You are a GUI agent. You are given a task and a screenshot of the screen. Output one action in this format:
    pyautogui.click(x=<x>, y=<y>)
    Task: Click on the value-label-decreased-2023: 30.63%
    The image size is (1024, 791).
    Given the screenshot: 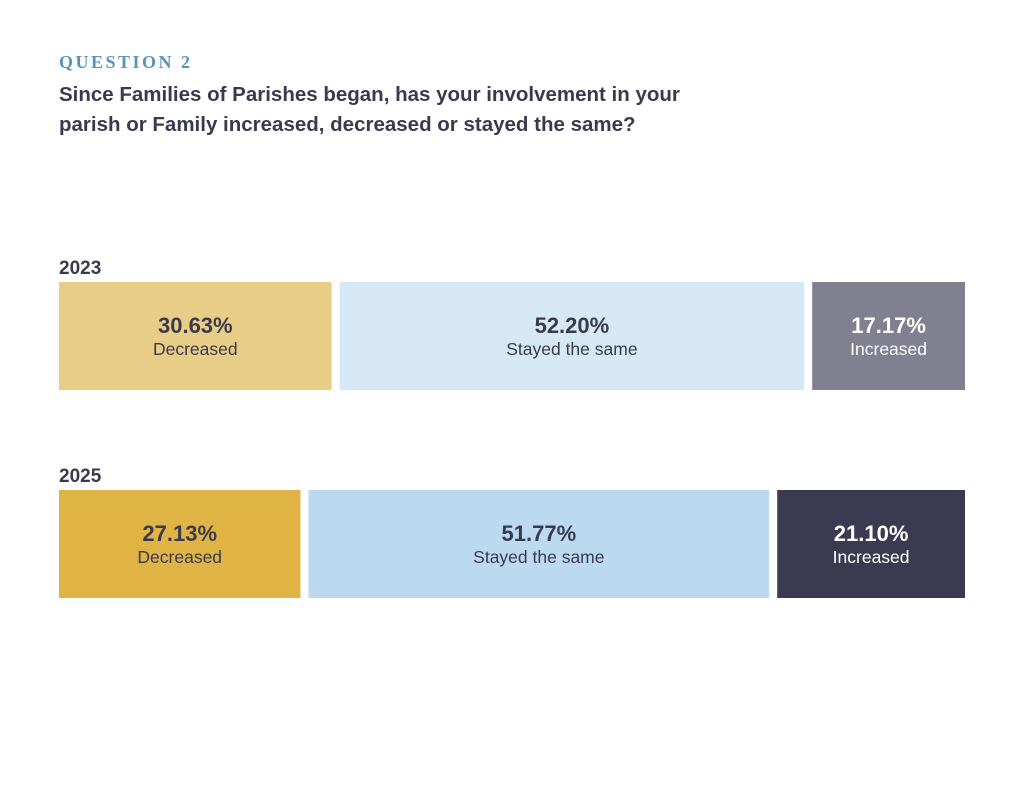 What is the action you would take?
    pyautogui.click(x=195, y=325)
    